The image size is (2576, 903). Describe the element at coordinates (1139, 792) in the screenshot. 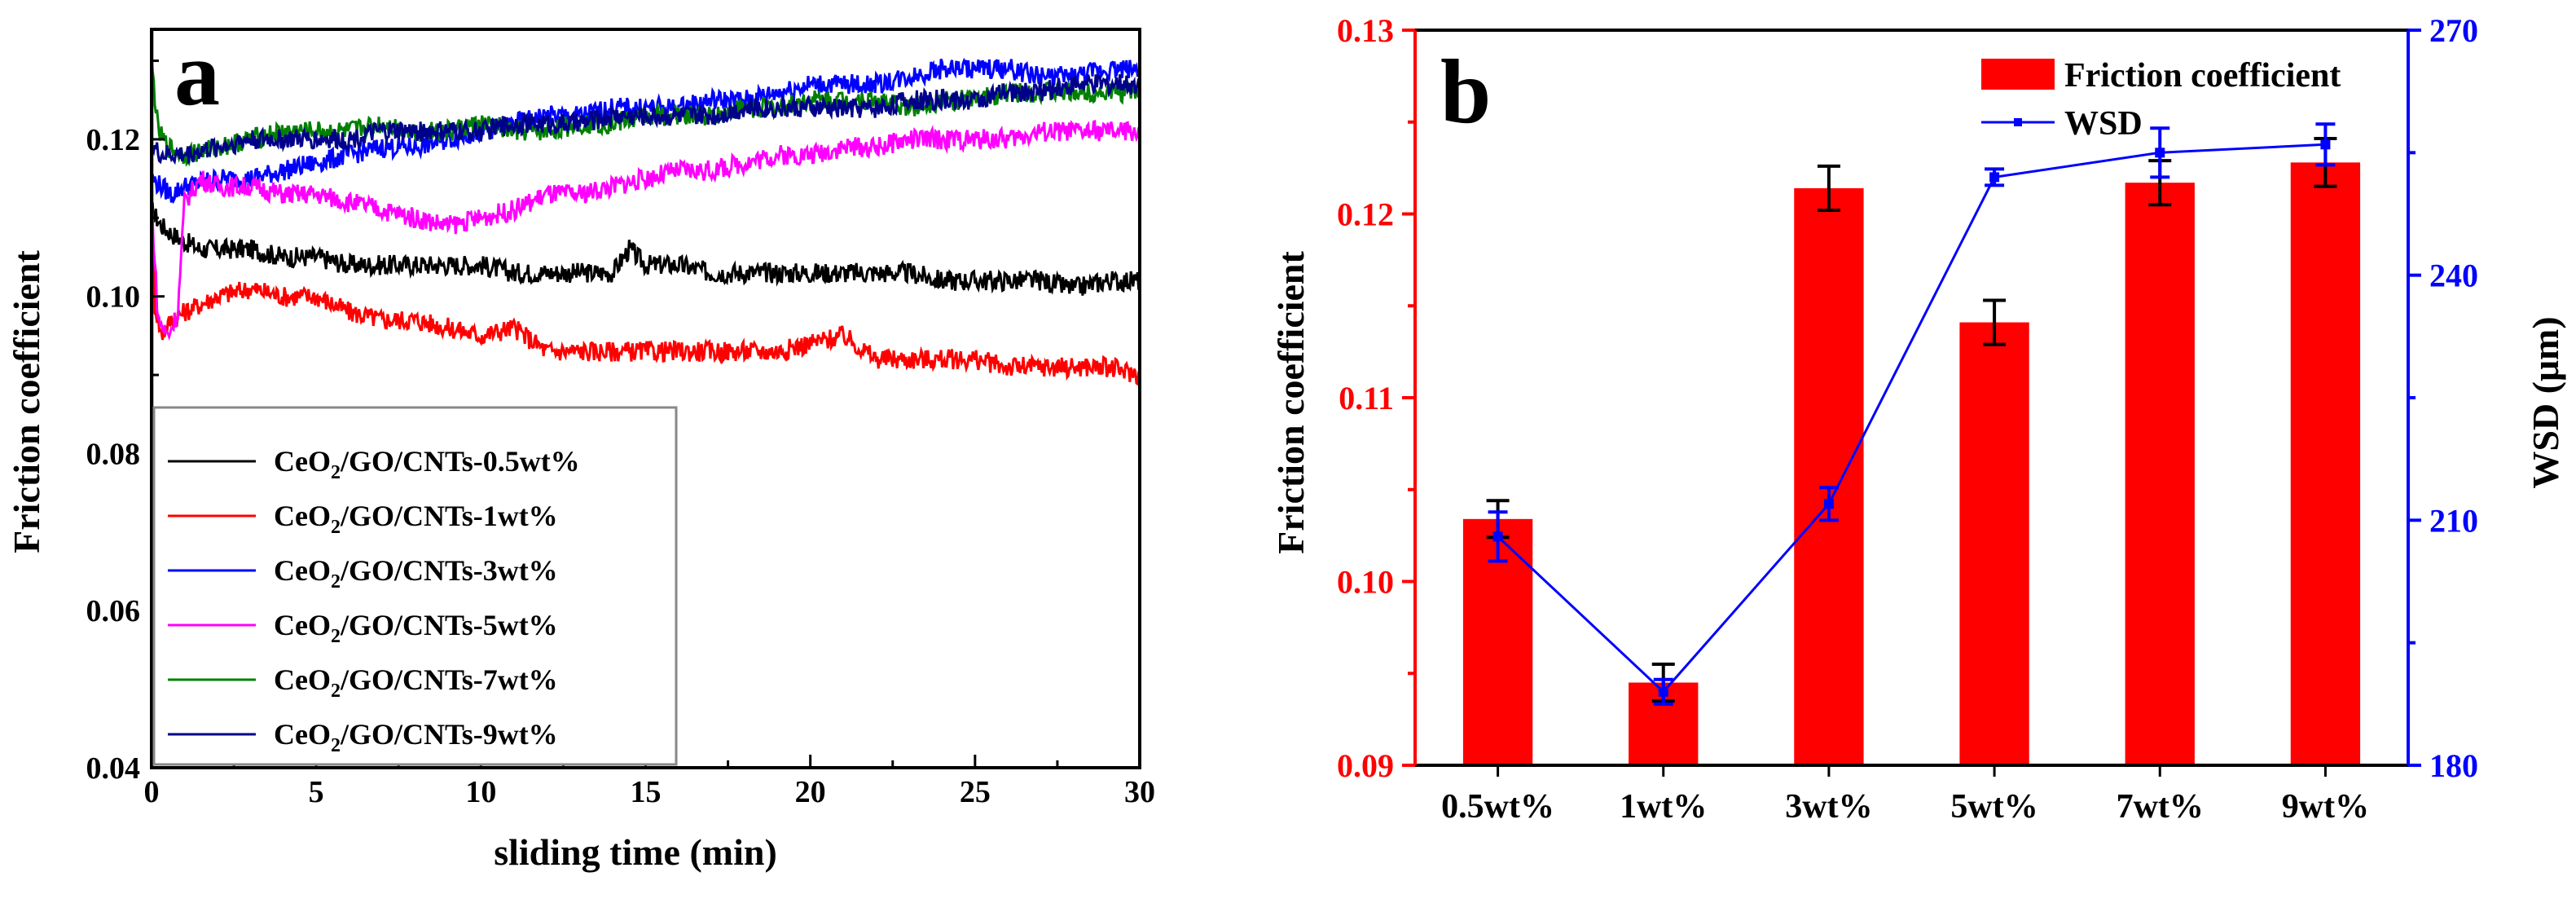

I see `x-tick-label: 30` at that location.